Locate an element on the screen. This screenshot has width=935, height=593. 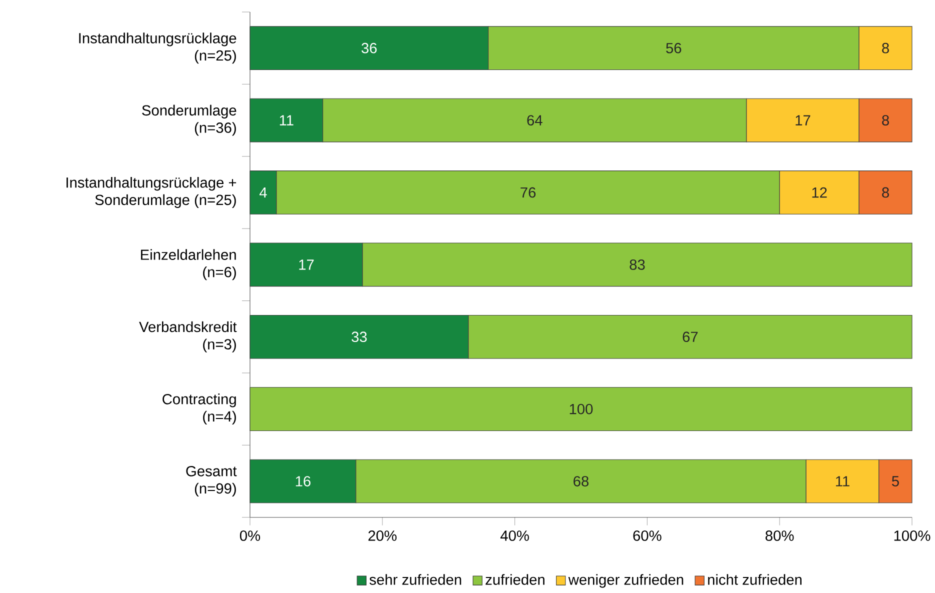
x-tick-label: 0% is located at coordinates (250, 535).